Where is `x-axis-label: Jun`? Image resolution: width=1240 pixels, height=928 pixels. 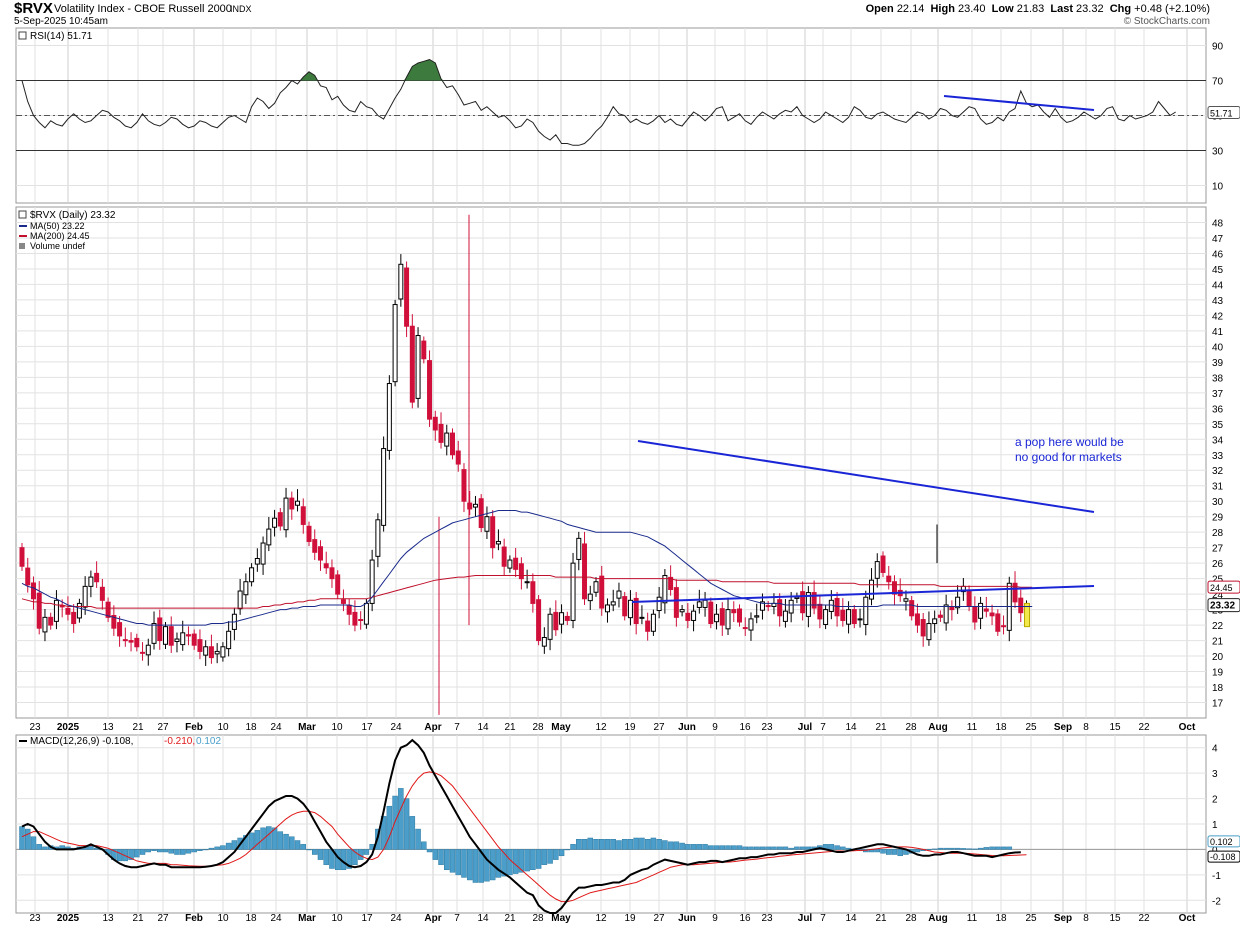 x-axis-label: Jun is located at coordinates (687, 727).